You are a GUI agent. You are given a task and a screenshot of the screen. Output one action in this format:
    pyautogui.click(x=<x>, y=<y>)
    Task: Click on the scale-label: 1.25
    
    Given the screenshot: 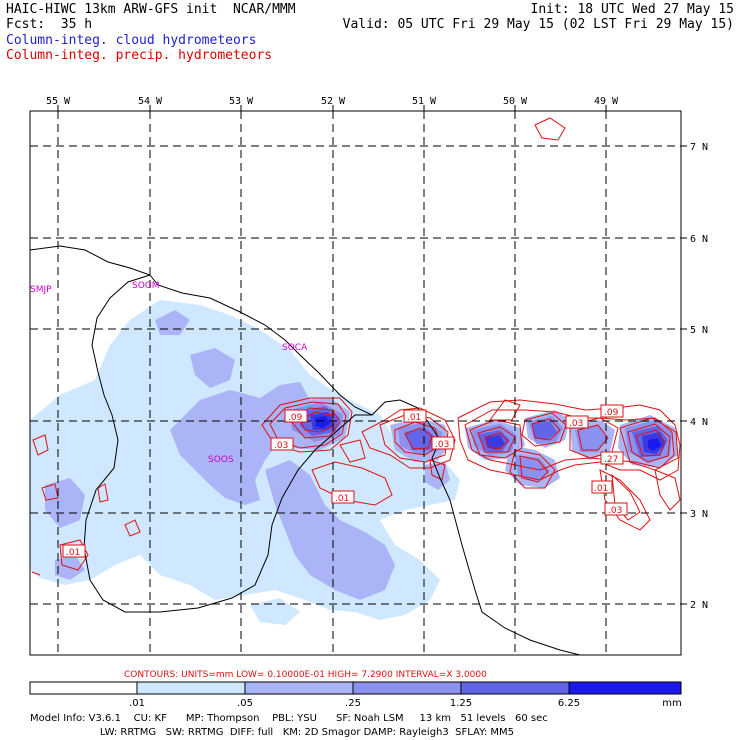 What is the action you would take?
    pyautogui.click(x=461, y=703)
    